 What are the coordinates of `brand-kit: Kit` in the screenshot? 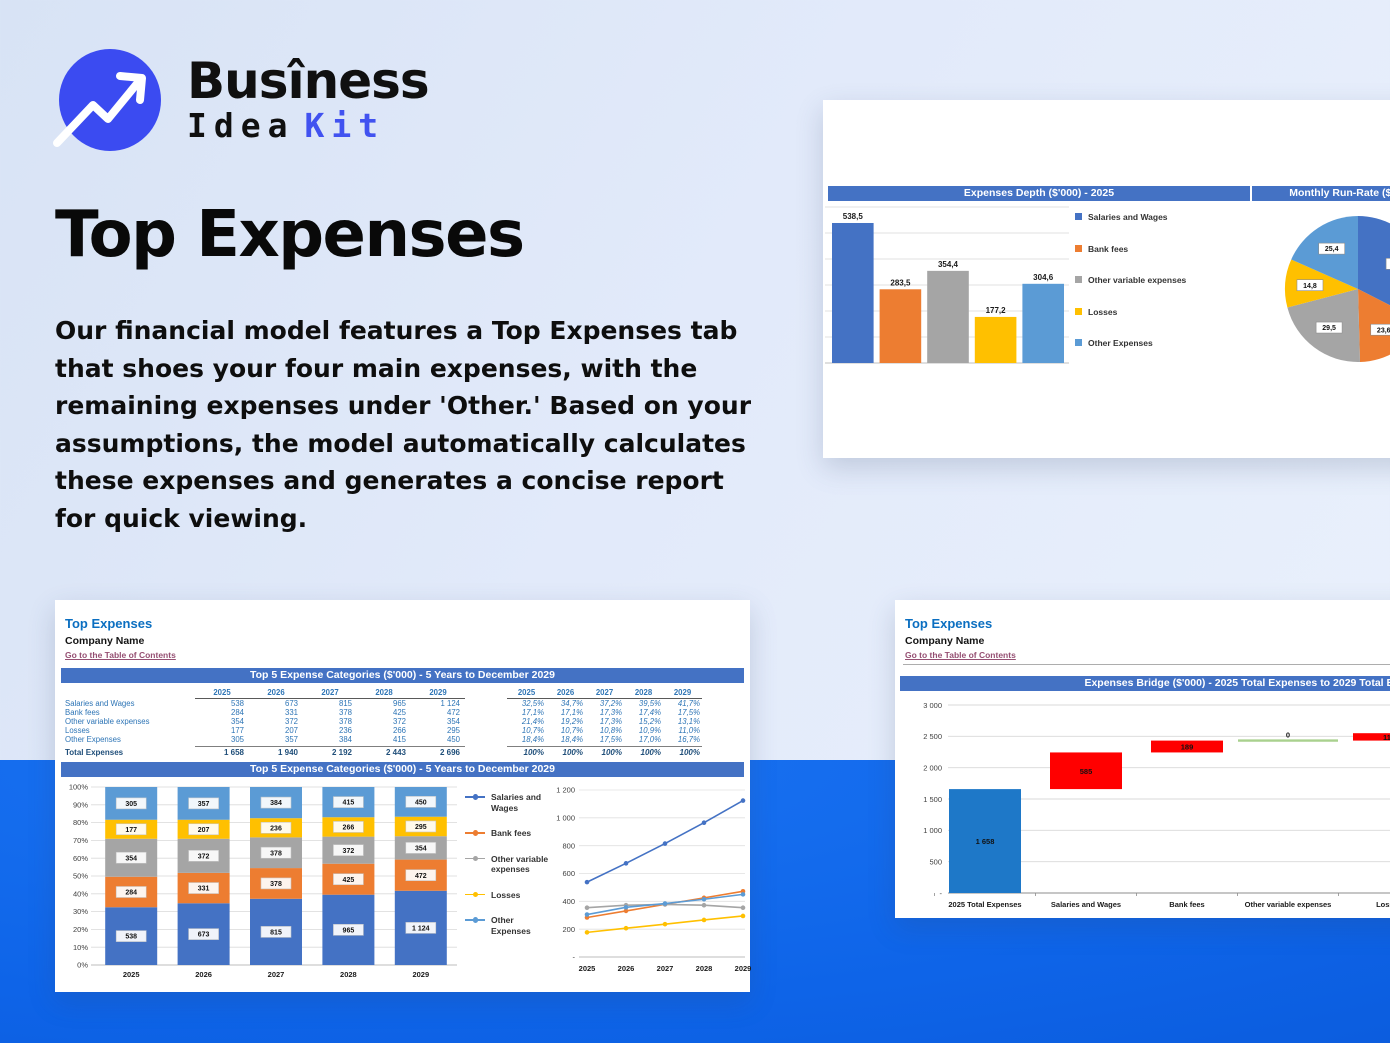 It's located at (345, 125).